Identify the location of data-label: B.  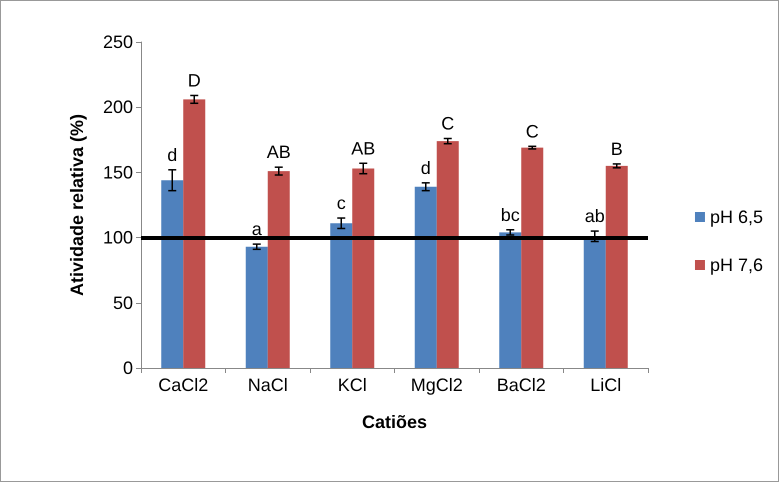
(616, 148).